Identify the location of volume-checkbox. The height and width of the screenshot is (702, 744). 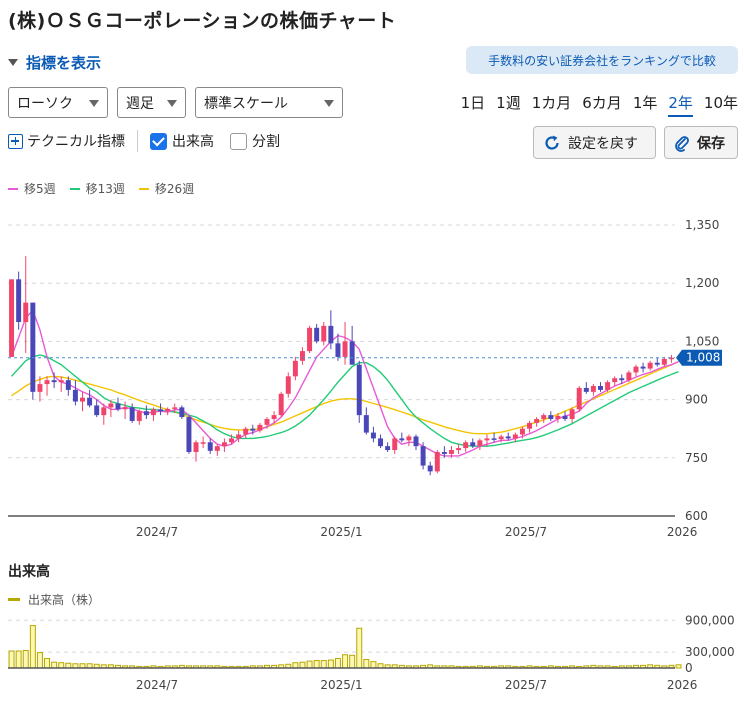
(158, 141).